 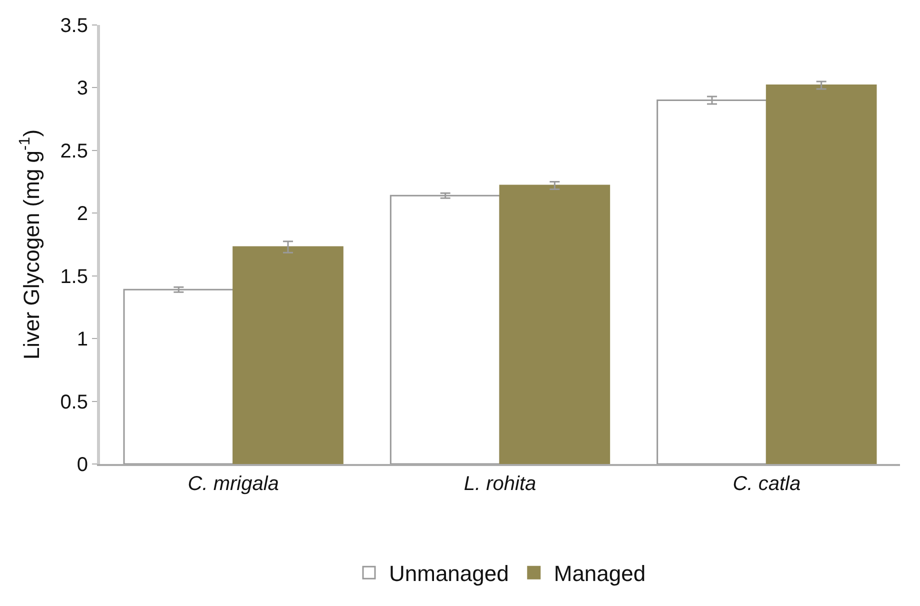 What do you see at coordinates (74, 151) in the screenshot?
I see `y-tick-label: 2.5` at bounding box center [74, 151].